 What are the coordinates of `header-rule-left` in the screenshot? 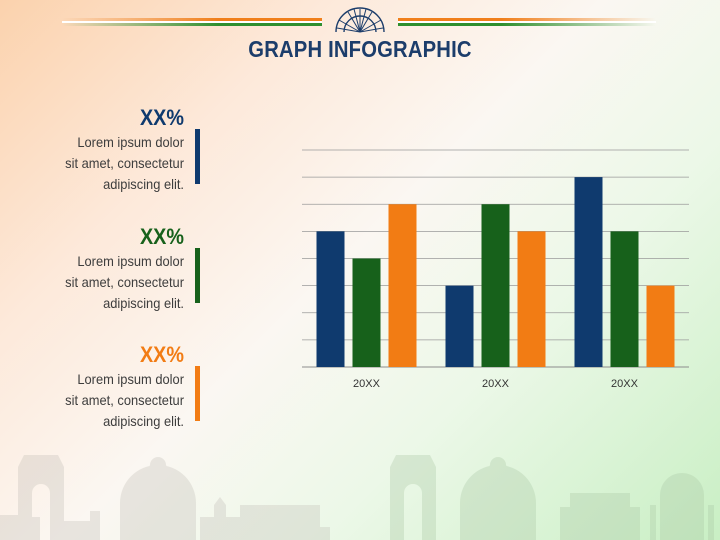 It's located at (192, 23).